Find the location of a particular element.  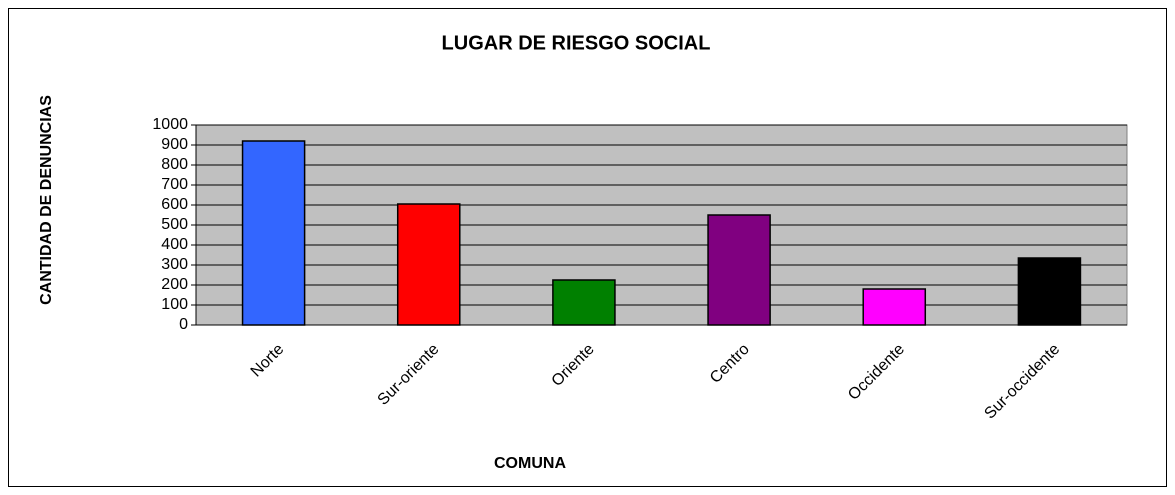

y-tick-label: 500 is located at coordinates (174, 224).